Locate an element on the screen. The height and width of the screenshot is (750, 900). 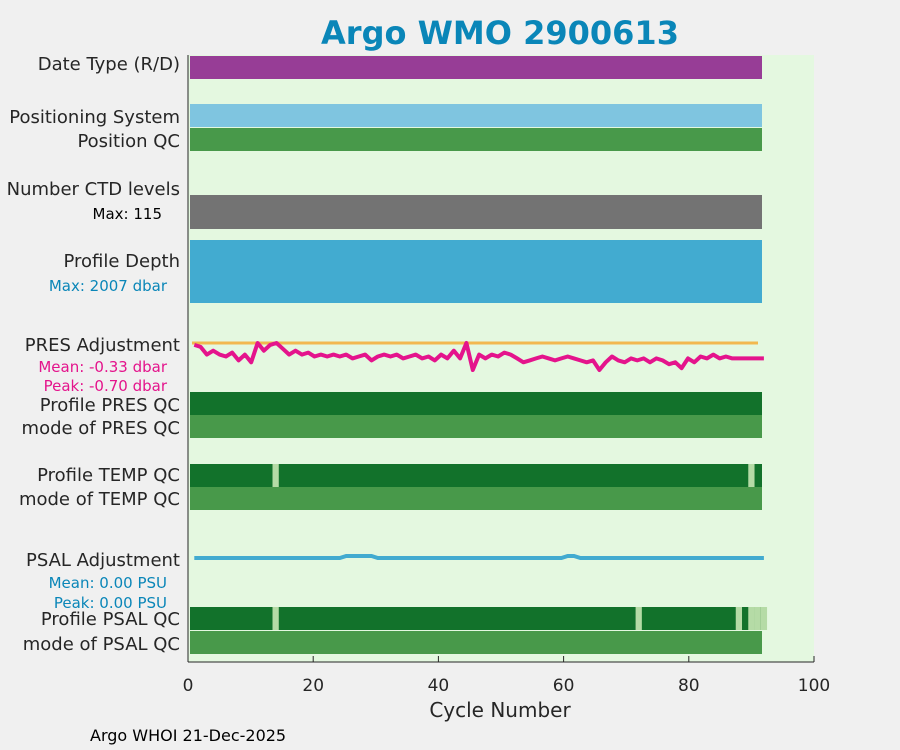
profile-temp-qc-light-segments is located at coordinates (513, 475).